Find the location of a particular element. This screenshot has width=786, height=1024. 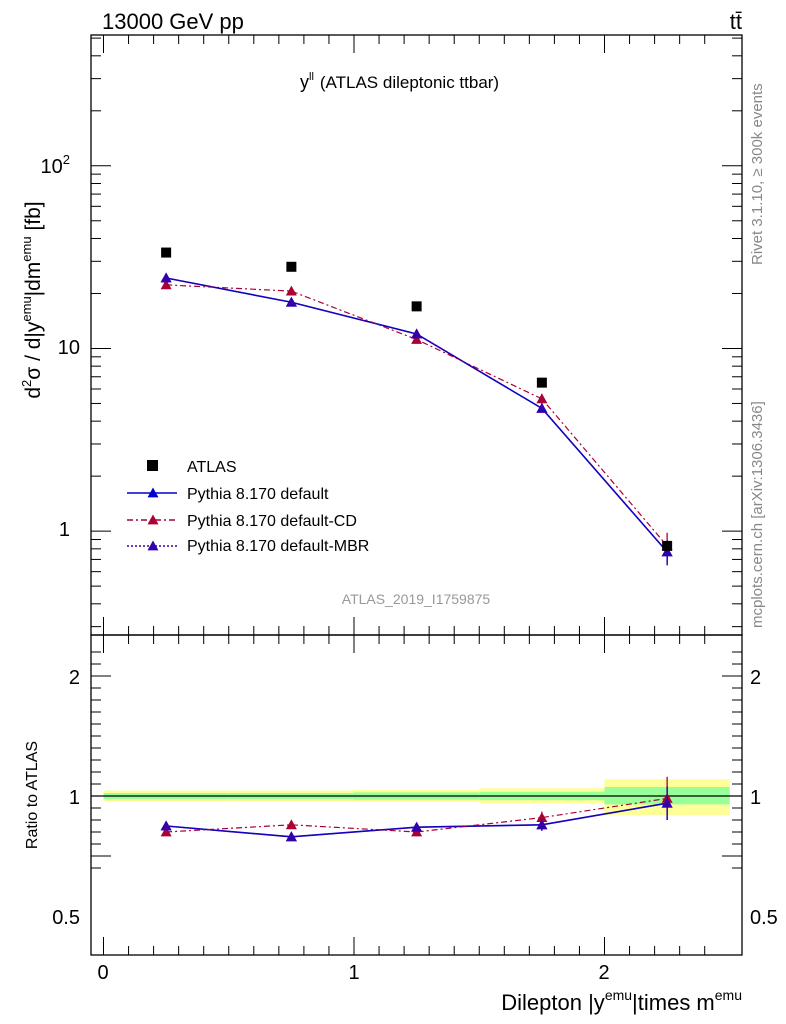

header-left: 13000 GeV pp is located at coordinates (173, 21).